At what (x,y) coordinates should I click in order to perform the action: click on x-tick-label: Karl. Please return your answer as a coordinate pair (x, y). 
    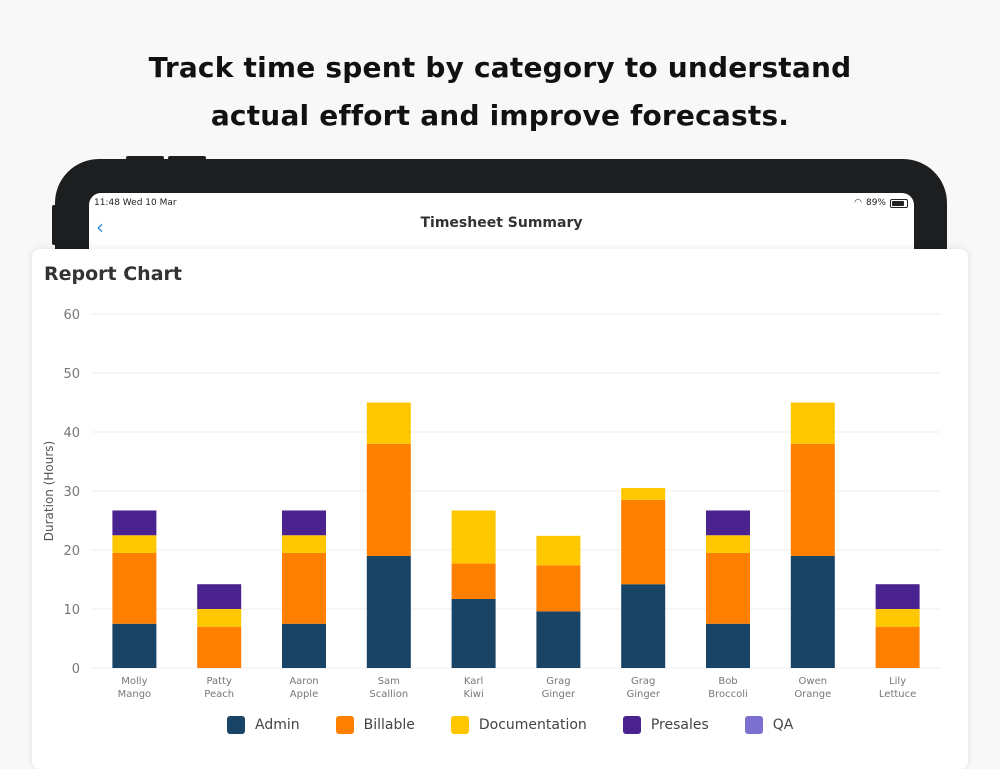
    Looking at the image, I should click on (473, 681).